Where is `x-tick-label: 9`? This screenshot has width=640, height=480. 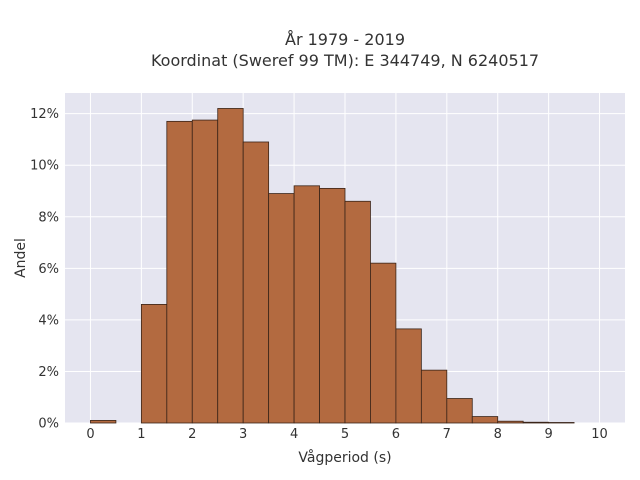
x-tick-label: 9 is located at coordinates (548, 434).